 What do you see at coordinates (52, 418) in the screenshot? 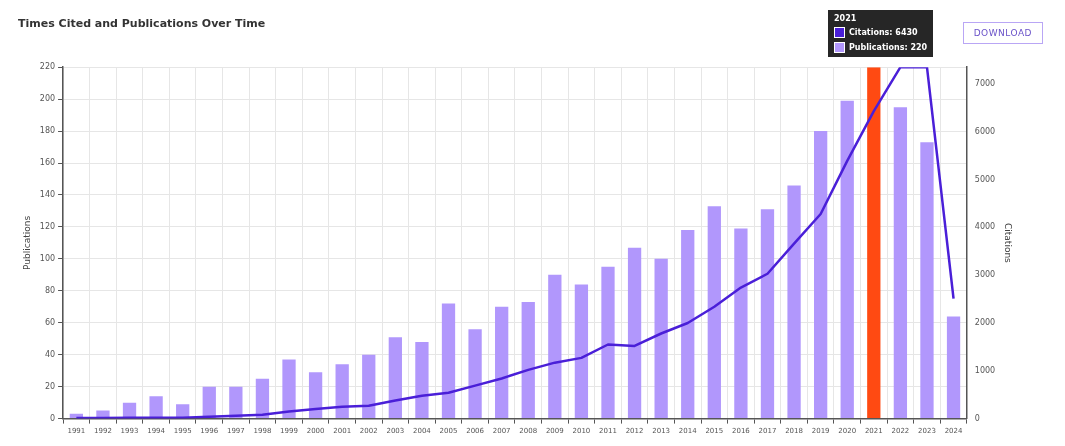
I see `y-tick-label: 0` at bounding box center [52, 418].